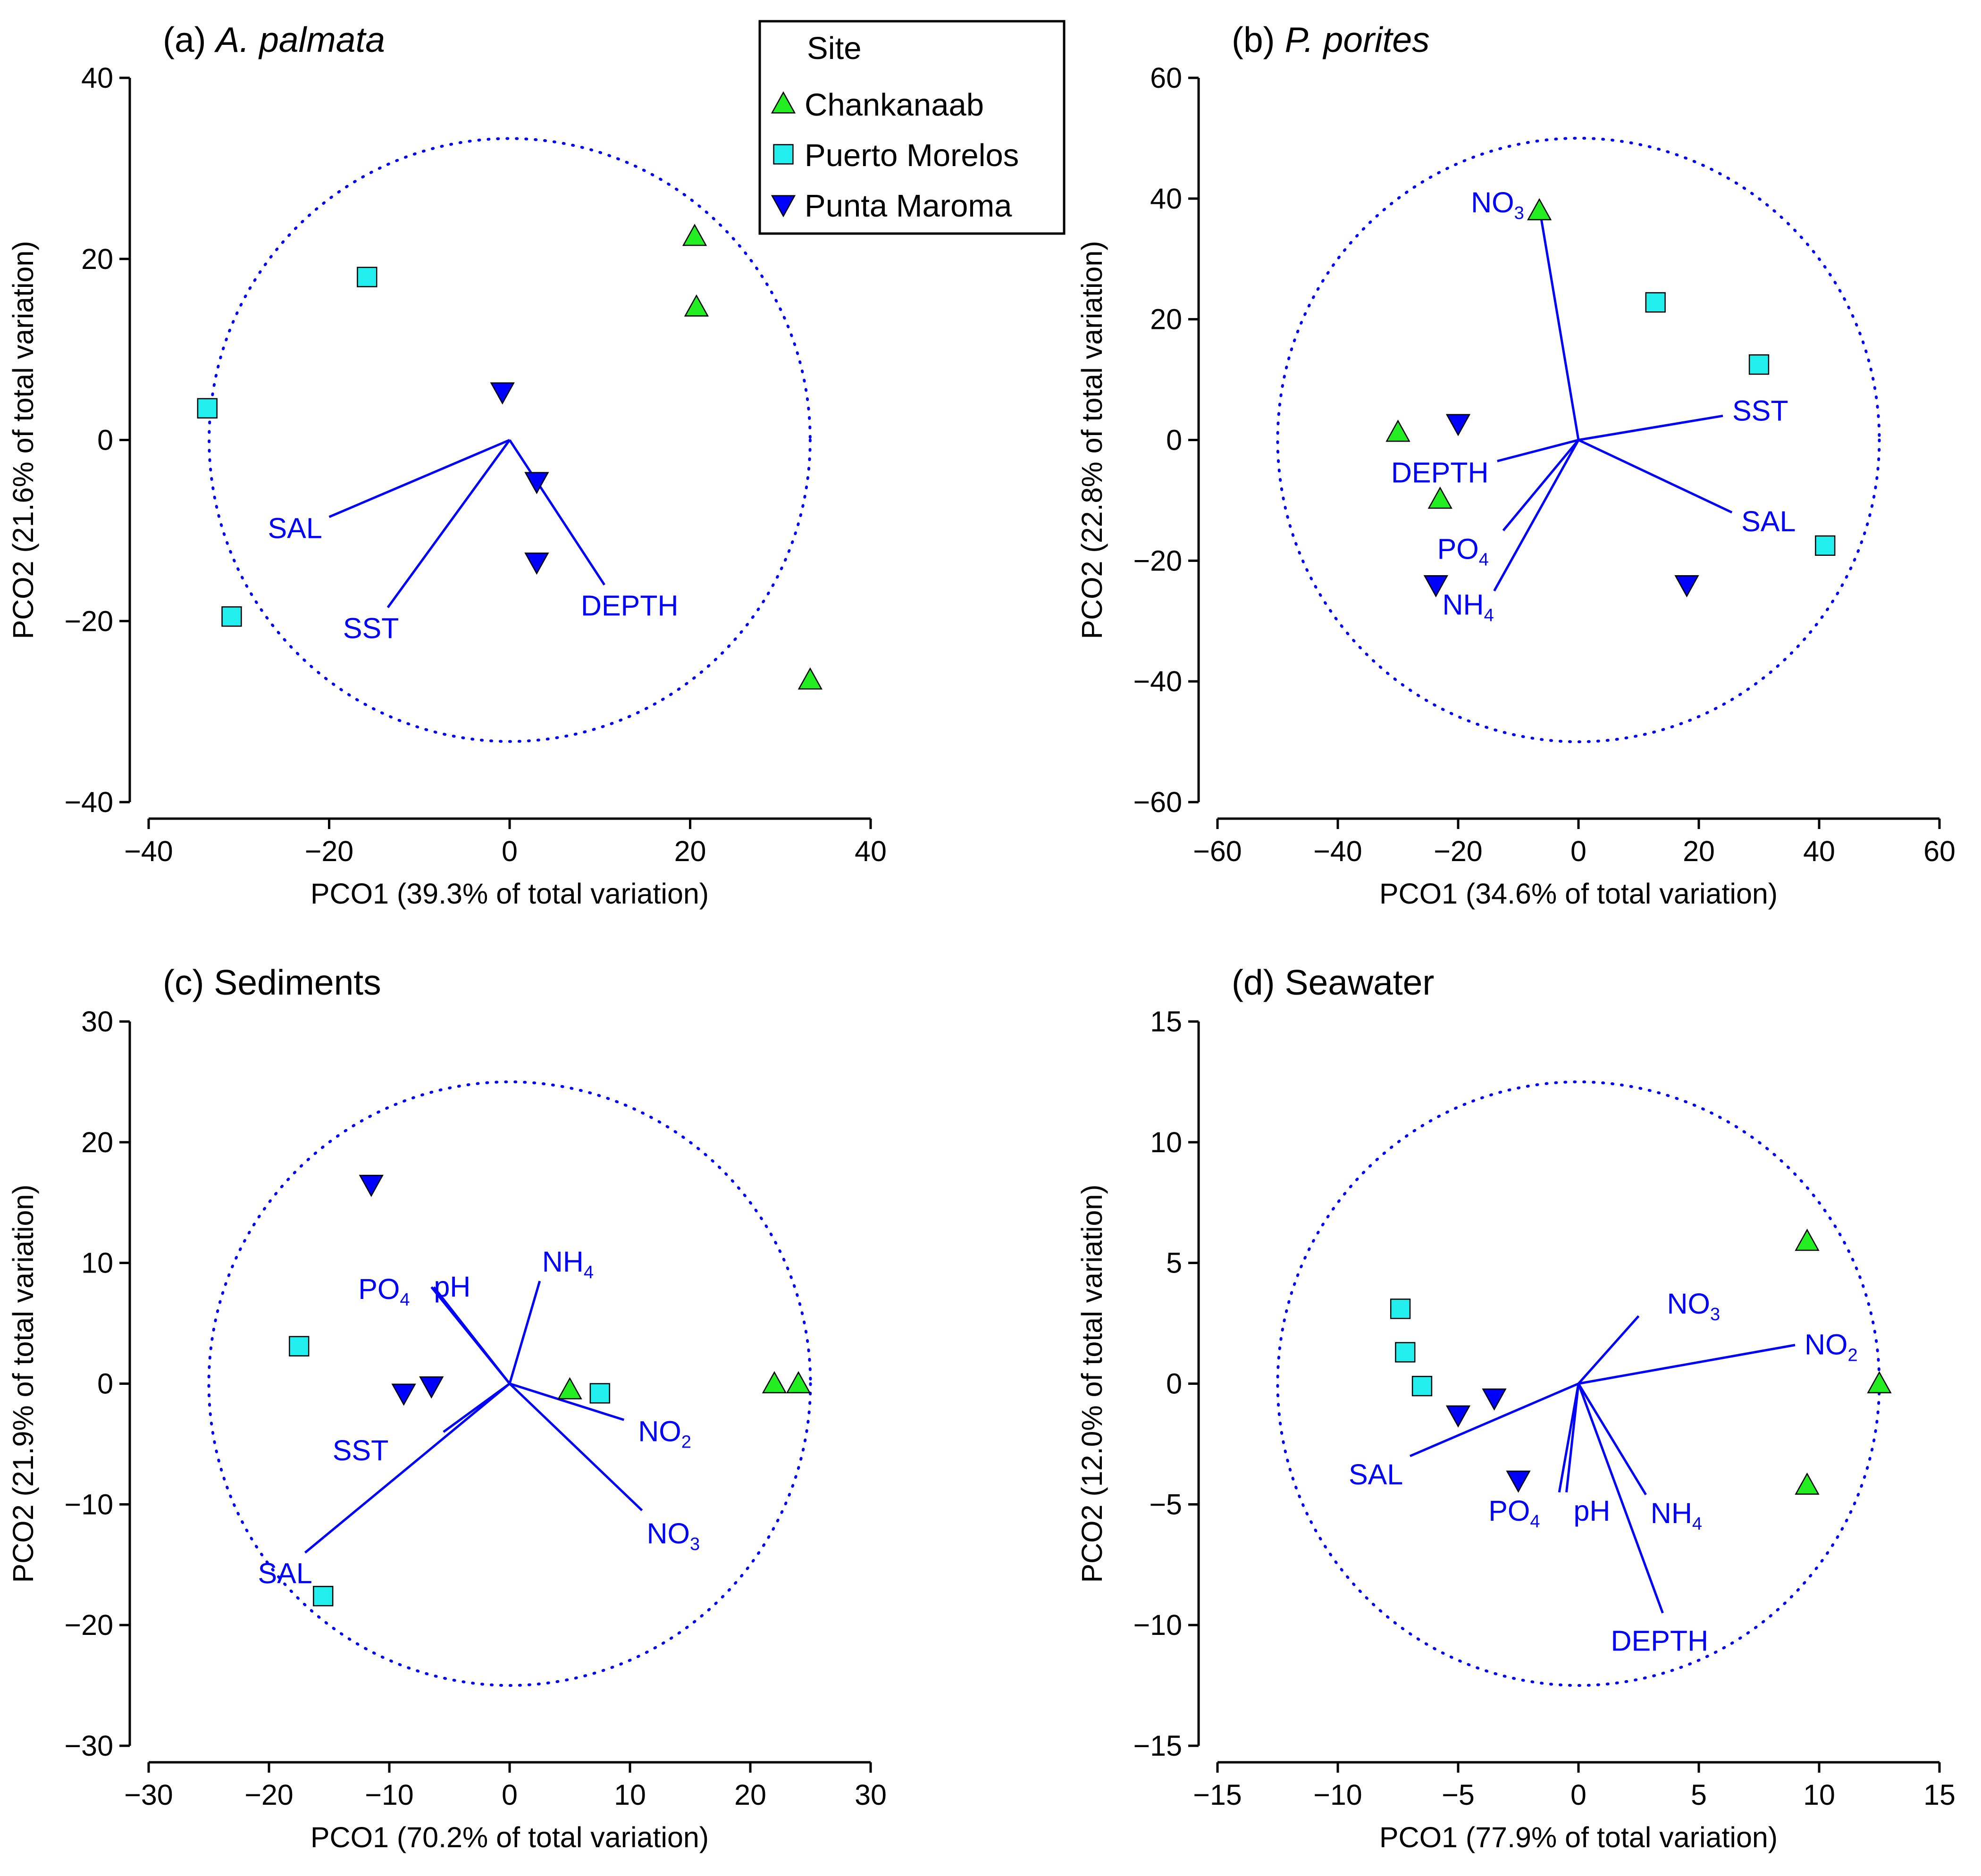 The image size is (1981, 1876). What do you see at coordinates (871, 1795) in the screenshot?
I see `x-tick-label: 30` at bounding box center [871, 1795].